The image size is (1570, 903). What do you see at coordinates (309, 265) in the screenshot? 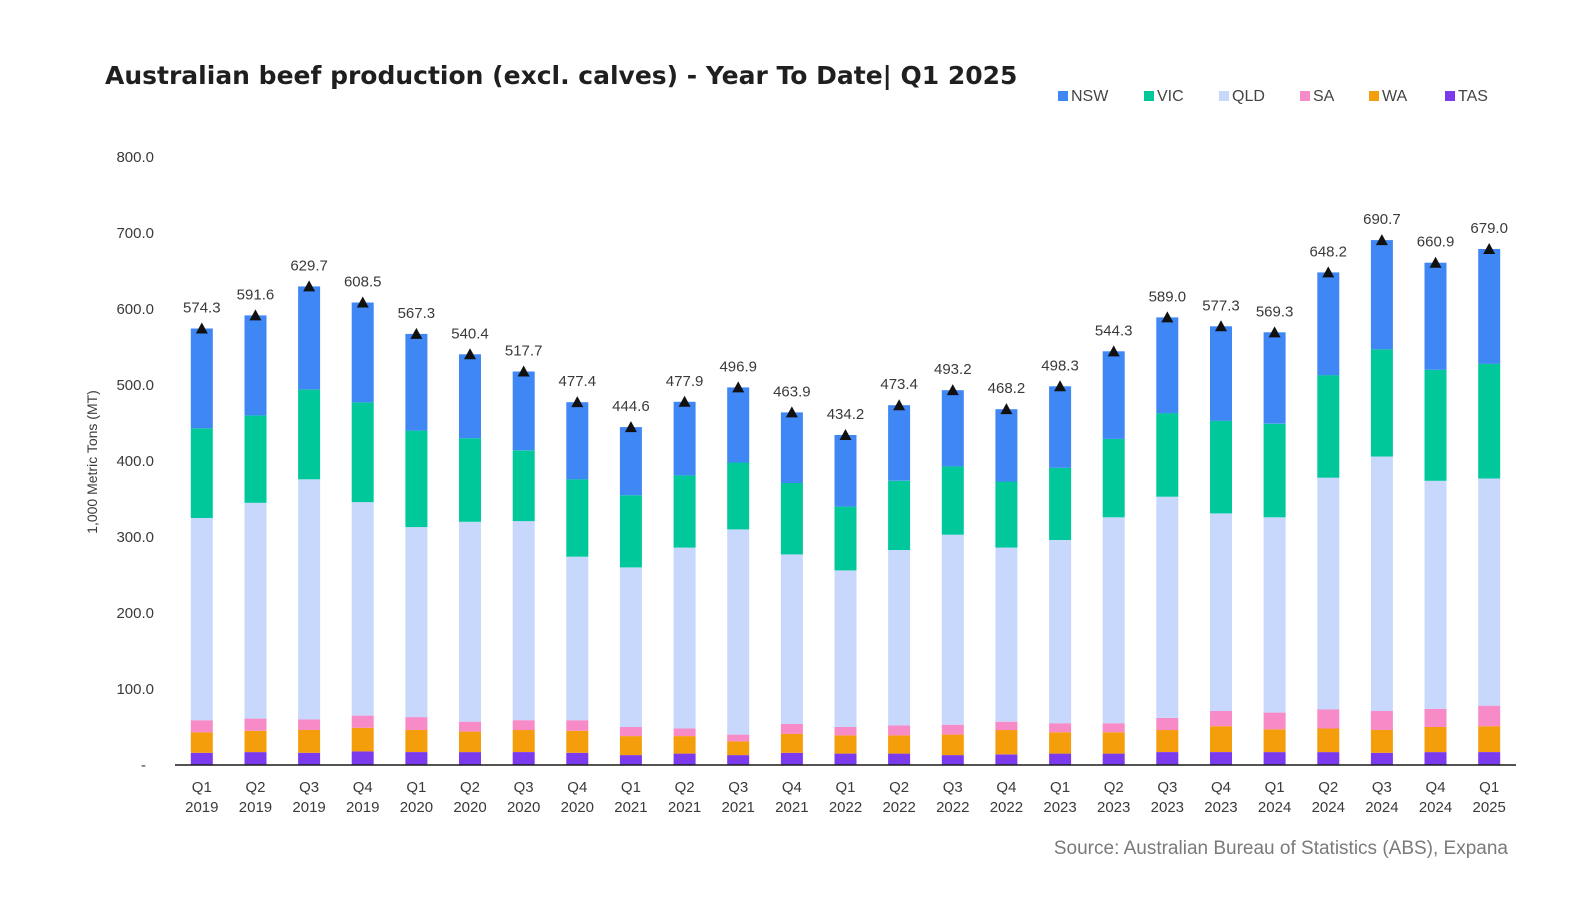
I see `total-value-label: 629.7` at bounding box center [309, 265].